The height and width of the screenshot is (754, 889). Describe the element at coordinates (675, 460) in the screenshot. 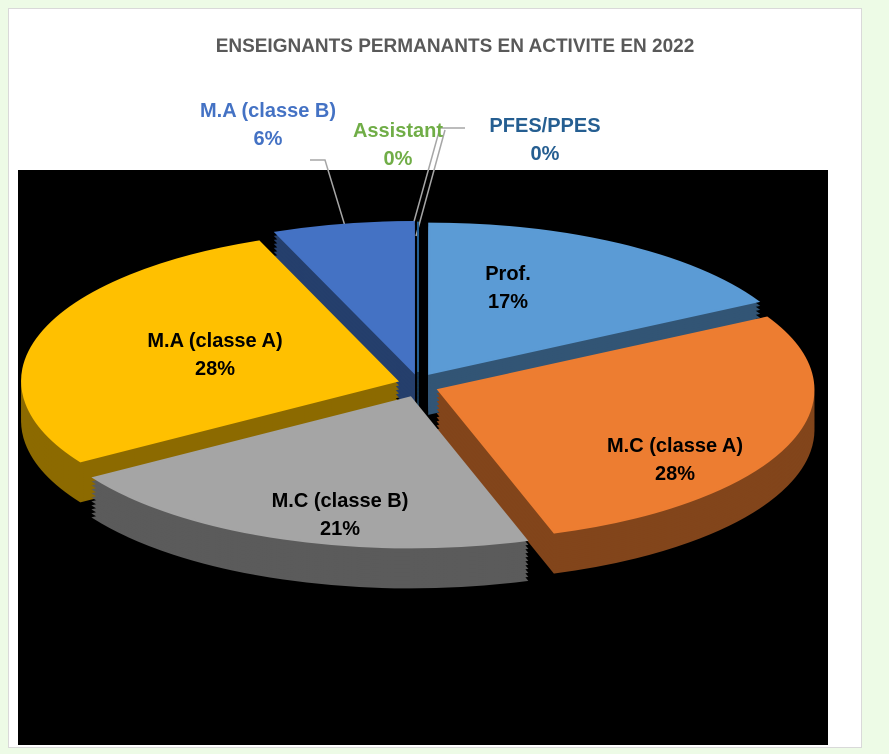

I see `data-label: M.C (classe A) 28%` at that location.